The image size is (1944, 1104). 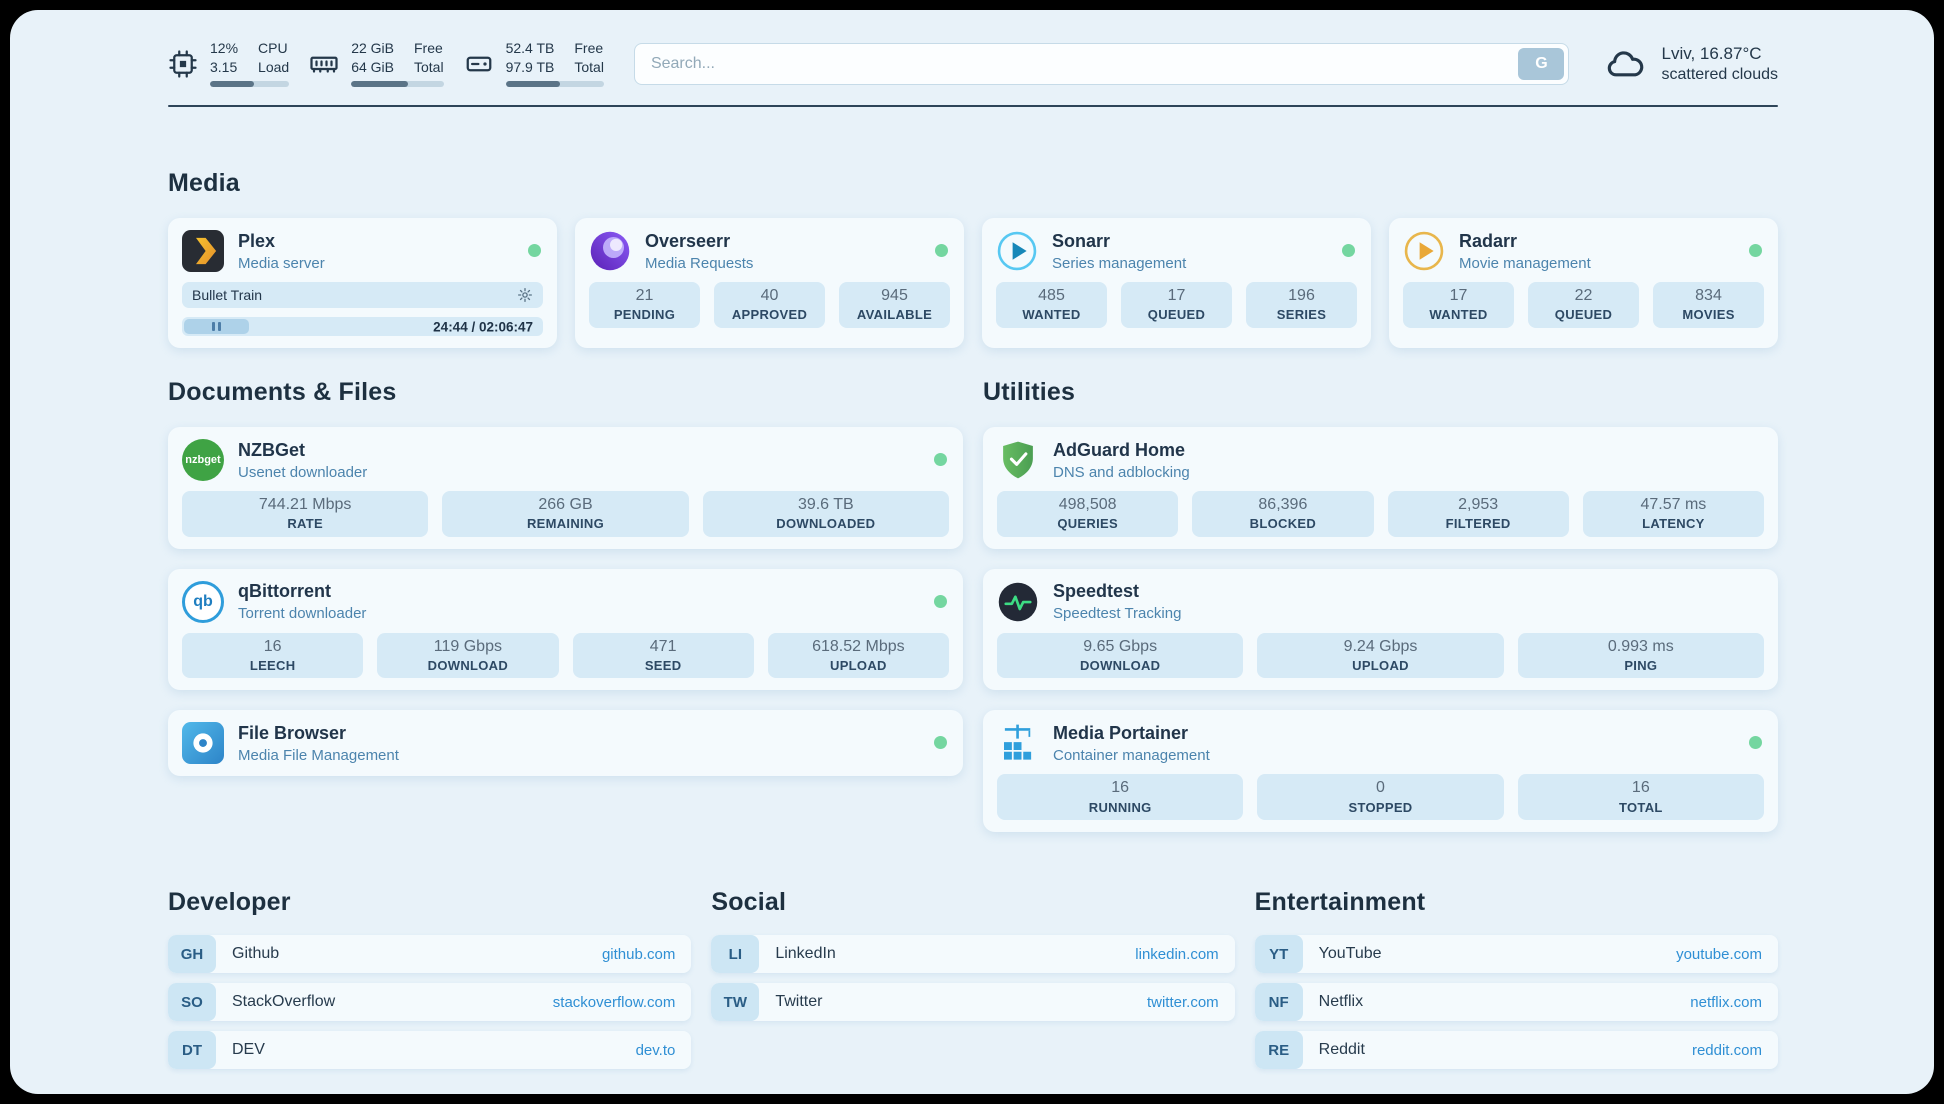 What do you see at coordinates (376, 63) in the screenshot?
I see `memory-monitor: 22 GiB Free 64 GiB Total` at bounding box center [376, 63].